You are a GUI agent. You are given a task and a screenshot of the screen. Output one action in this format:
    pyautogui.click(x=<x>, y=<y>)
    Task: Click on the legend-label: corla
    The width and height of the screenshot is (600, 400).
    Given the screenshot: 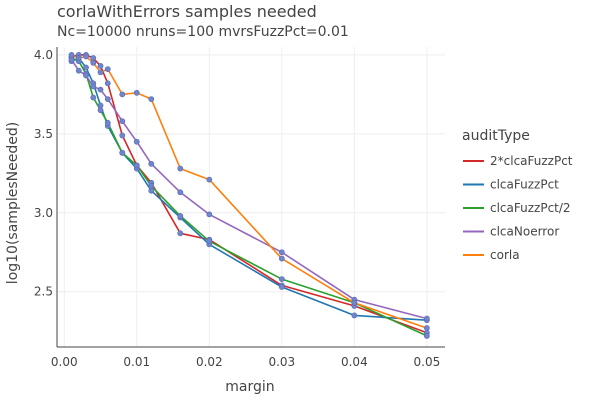 What is the action you would take?
    pyautogui.click(x=505, y=255)
    